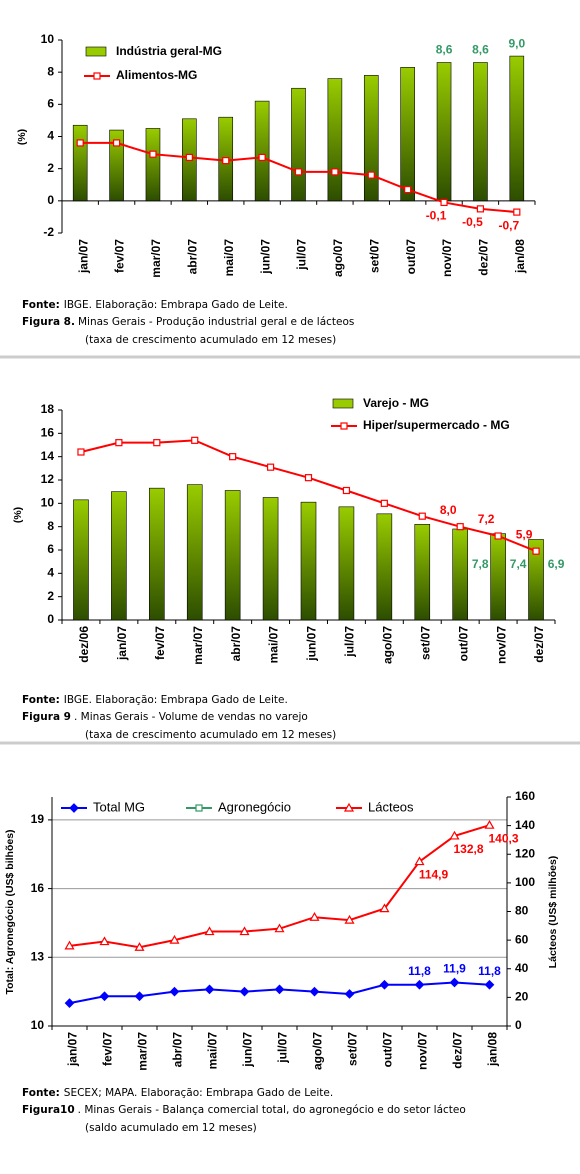 This screenshot has height=1174, width=580. I want to click on legend-label: Hiper/supermercado - MG, so click(436, 425).